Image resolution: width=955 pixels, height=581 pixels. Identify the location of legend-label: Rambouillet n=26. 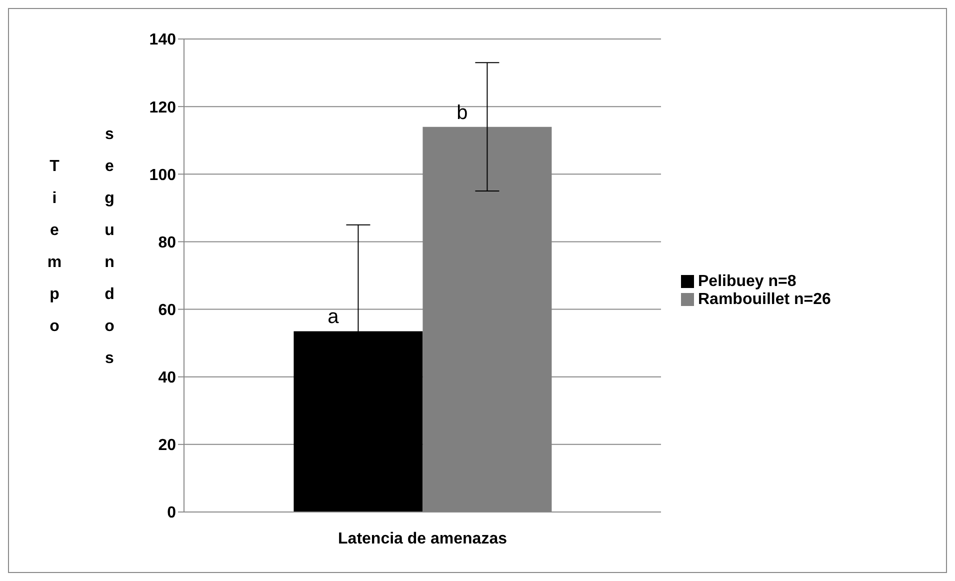
(764, 299).